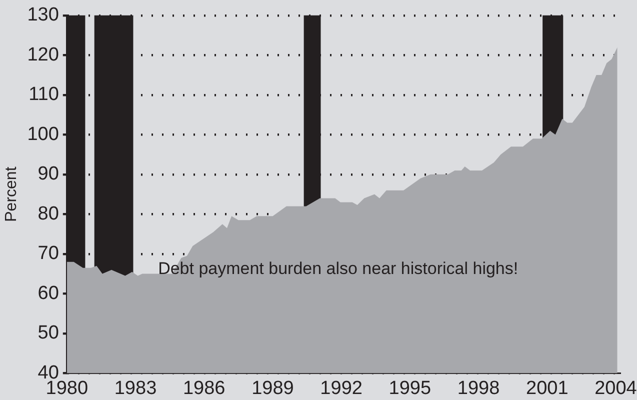 The width and height of the screenshot is (637, 400). What do you see at coordinates (478, 388) in the screenshot?
I see `x-tick-label: 1998` at bounding box center [478, 388].